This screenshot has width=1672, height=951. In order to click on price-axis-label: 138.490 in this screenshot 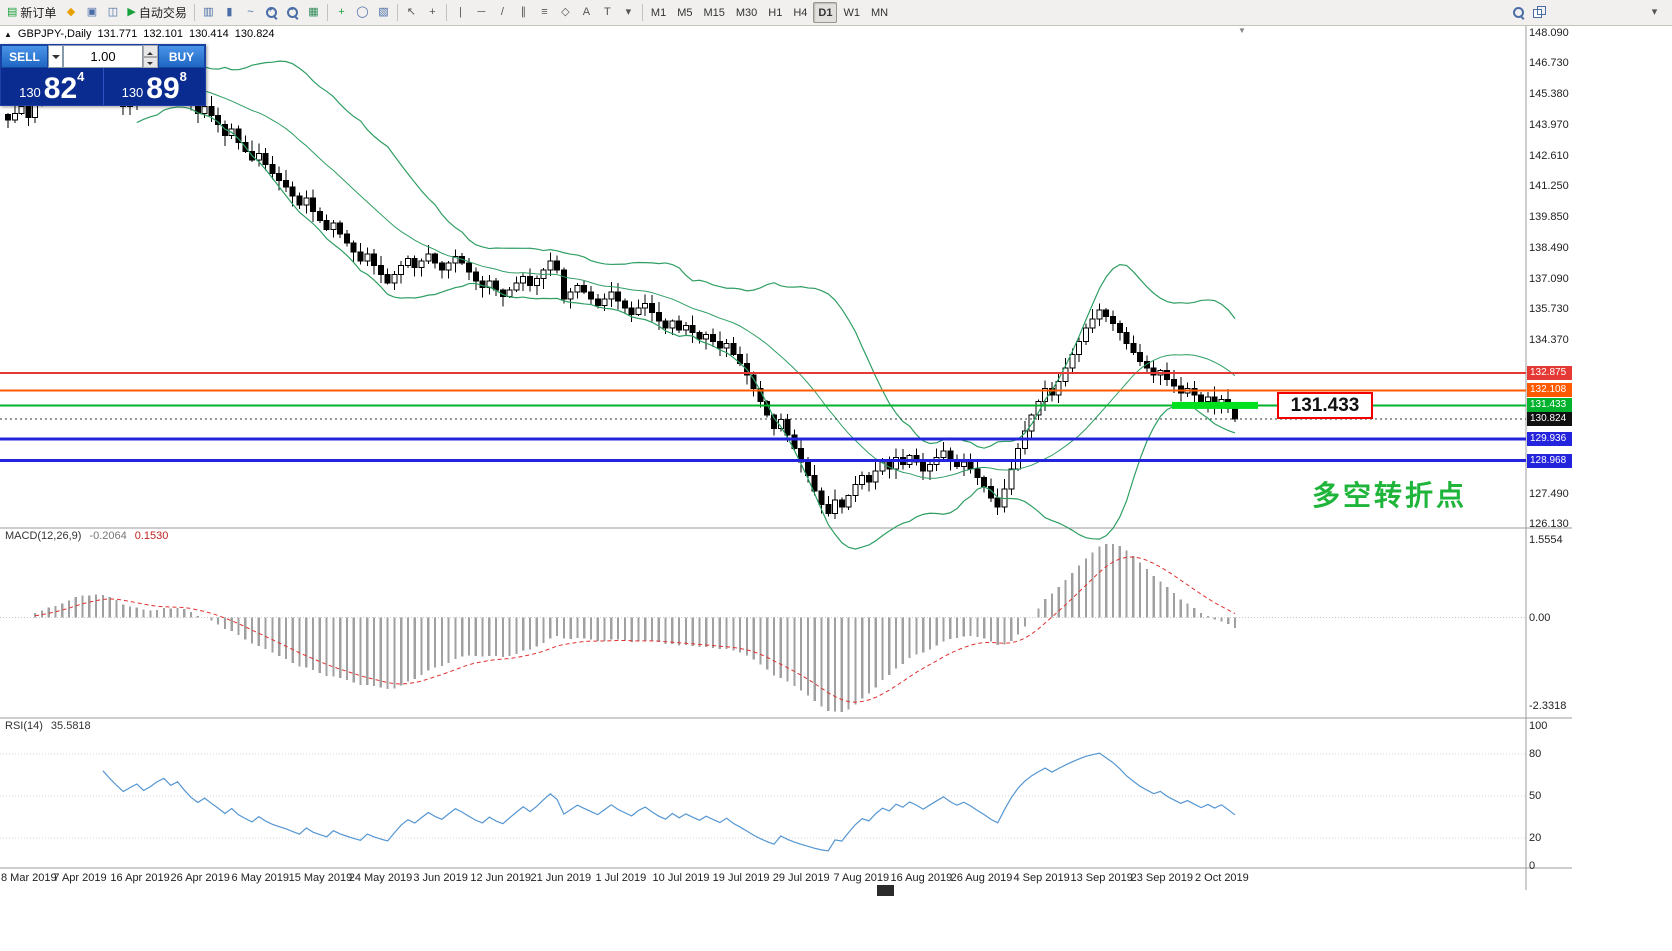, I will do `click(1549, 247)`.